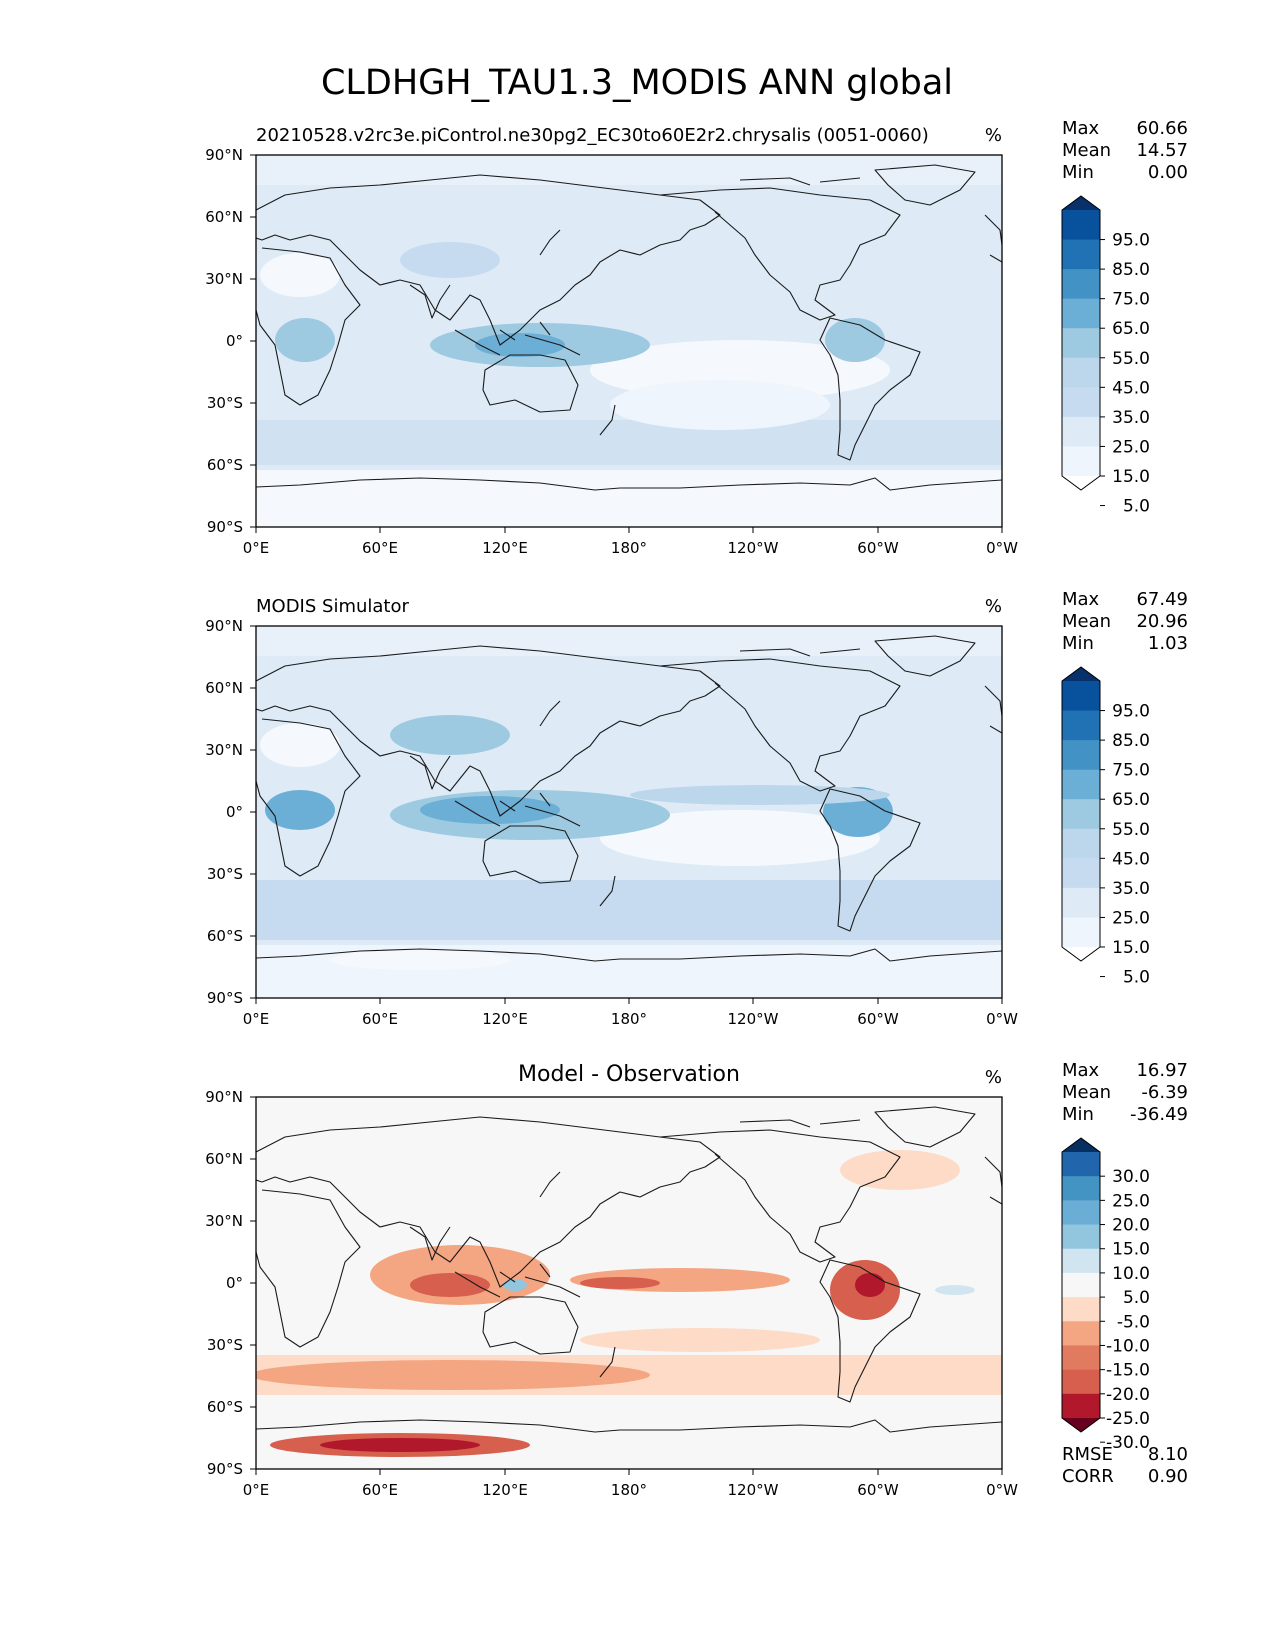  What do you see at coordinates (955, 1290) in the screenshot?
I see `field-east-pacific-positive` at bounding box center [955, 1290].